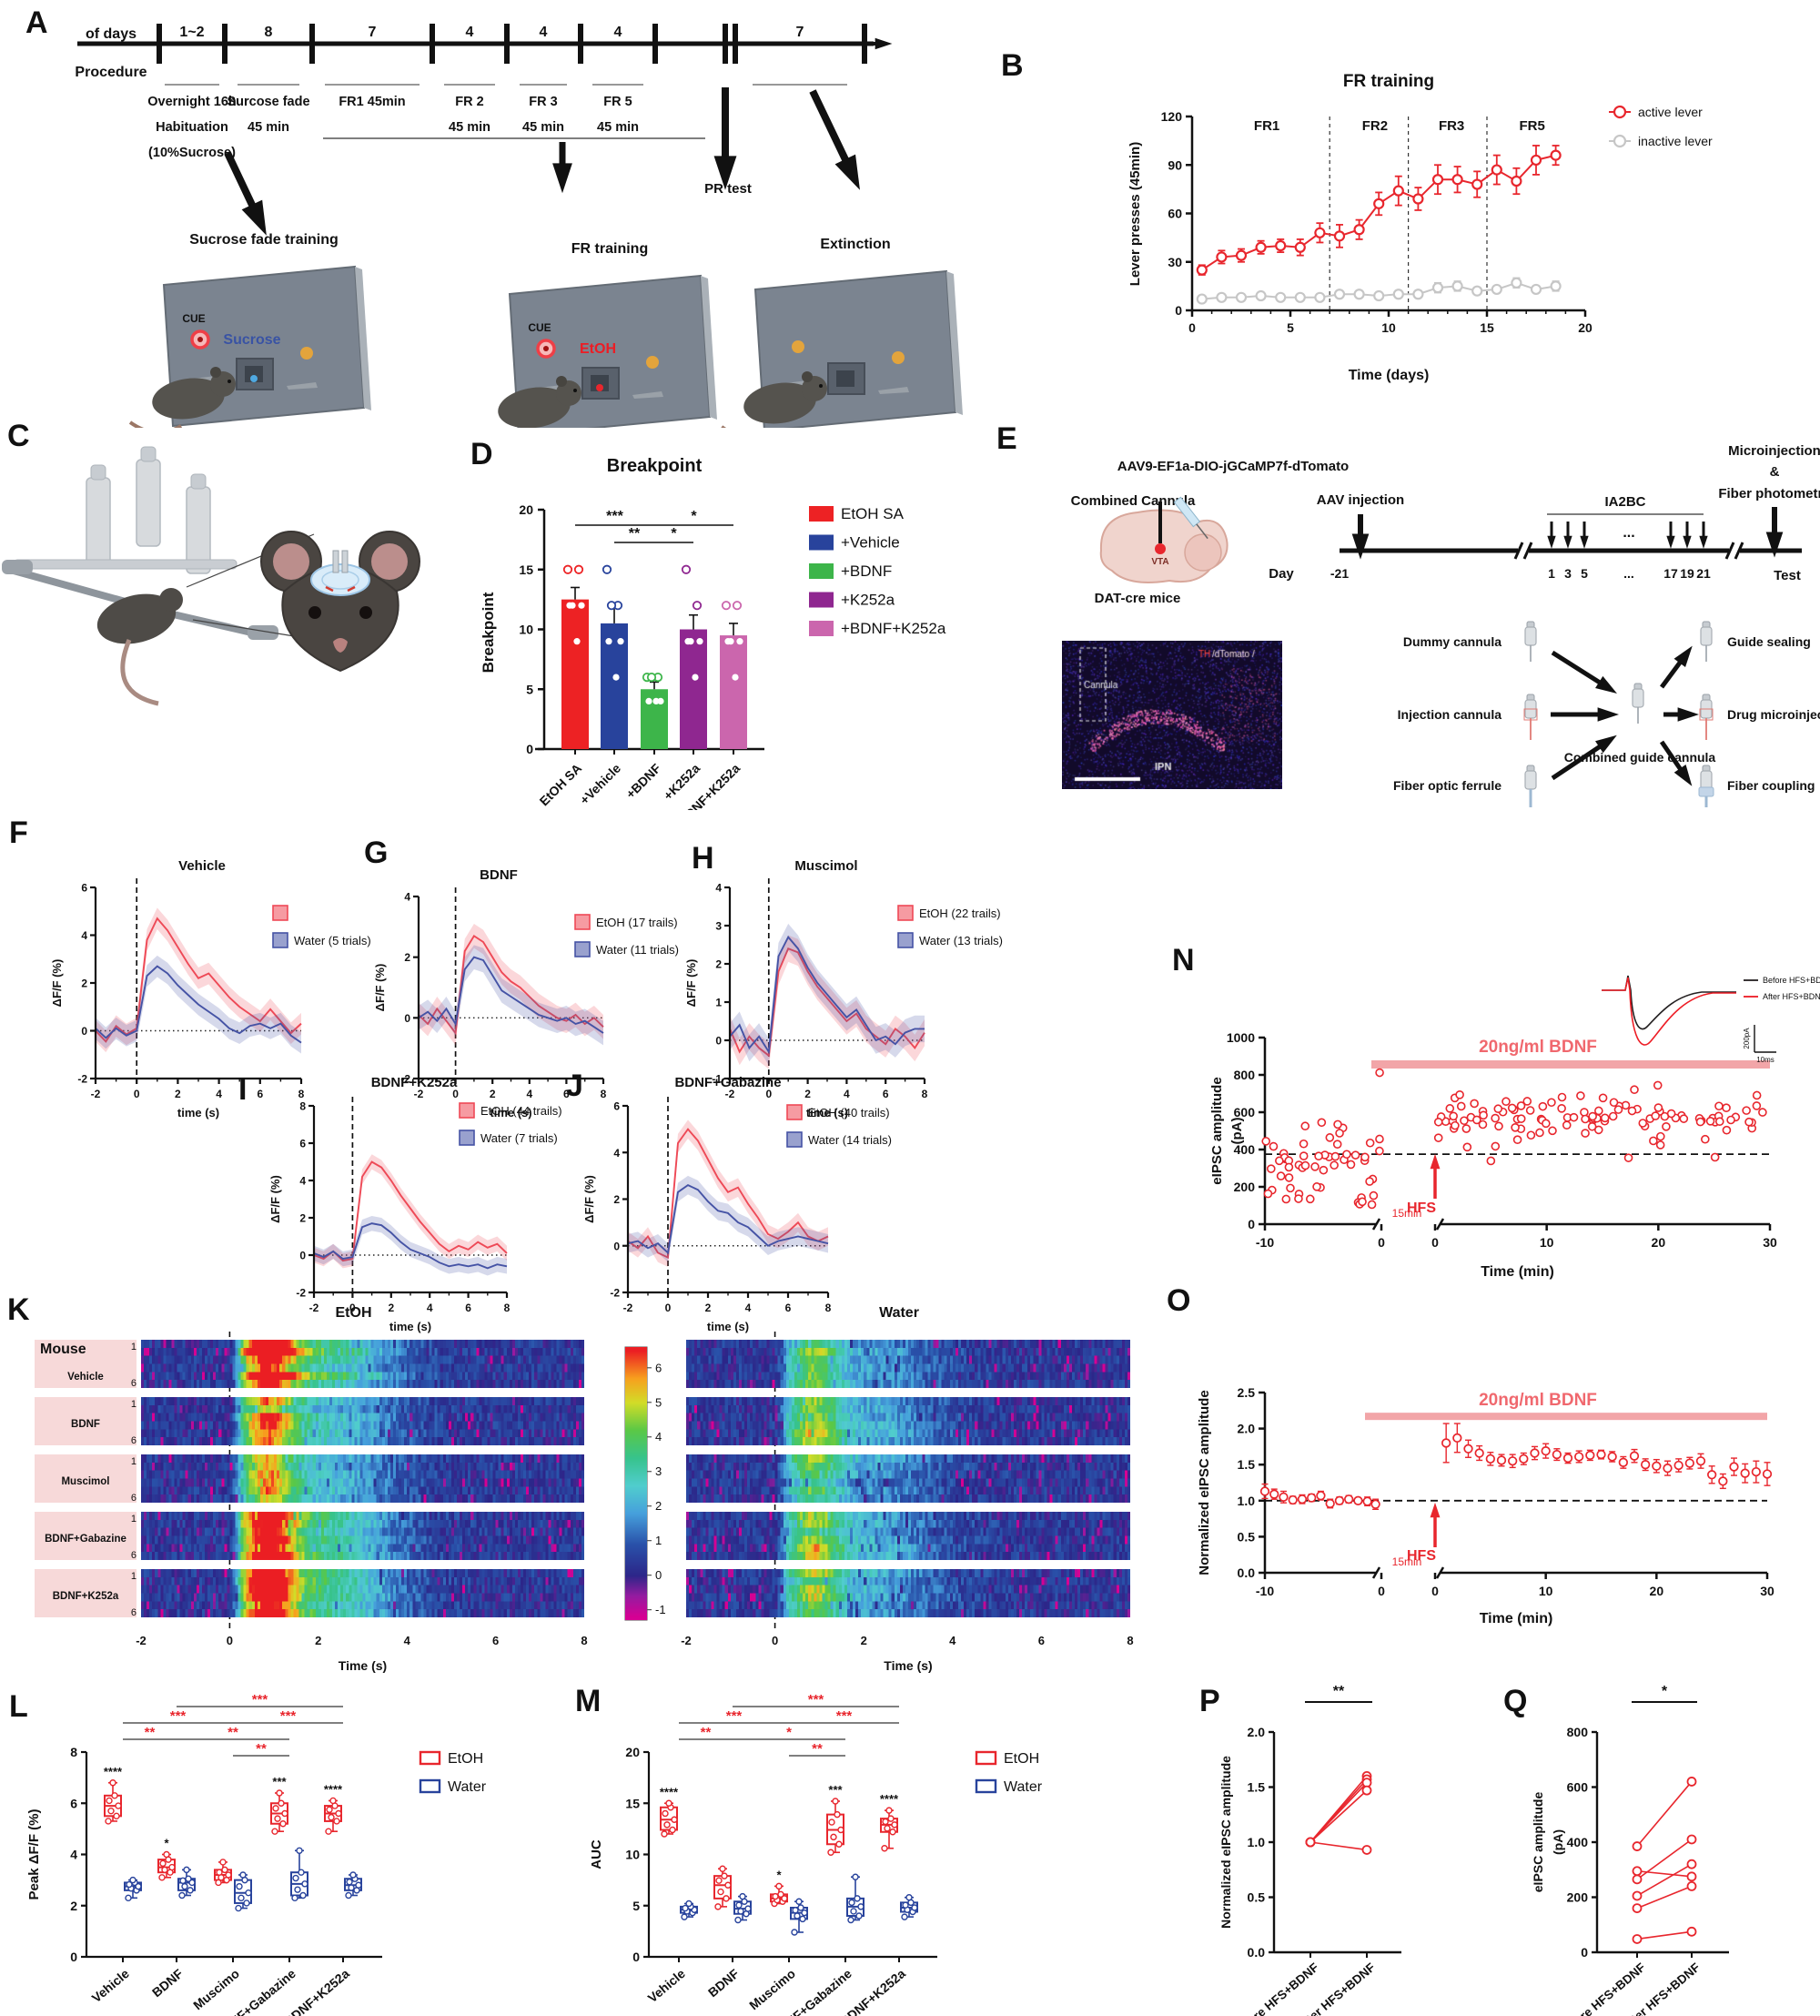 The width and height of the screenshot is (1820, 2016). I want to click on svg-text: 15min, so click(1407, 1561).